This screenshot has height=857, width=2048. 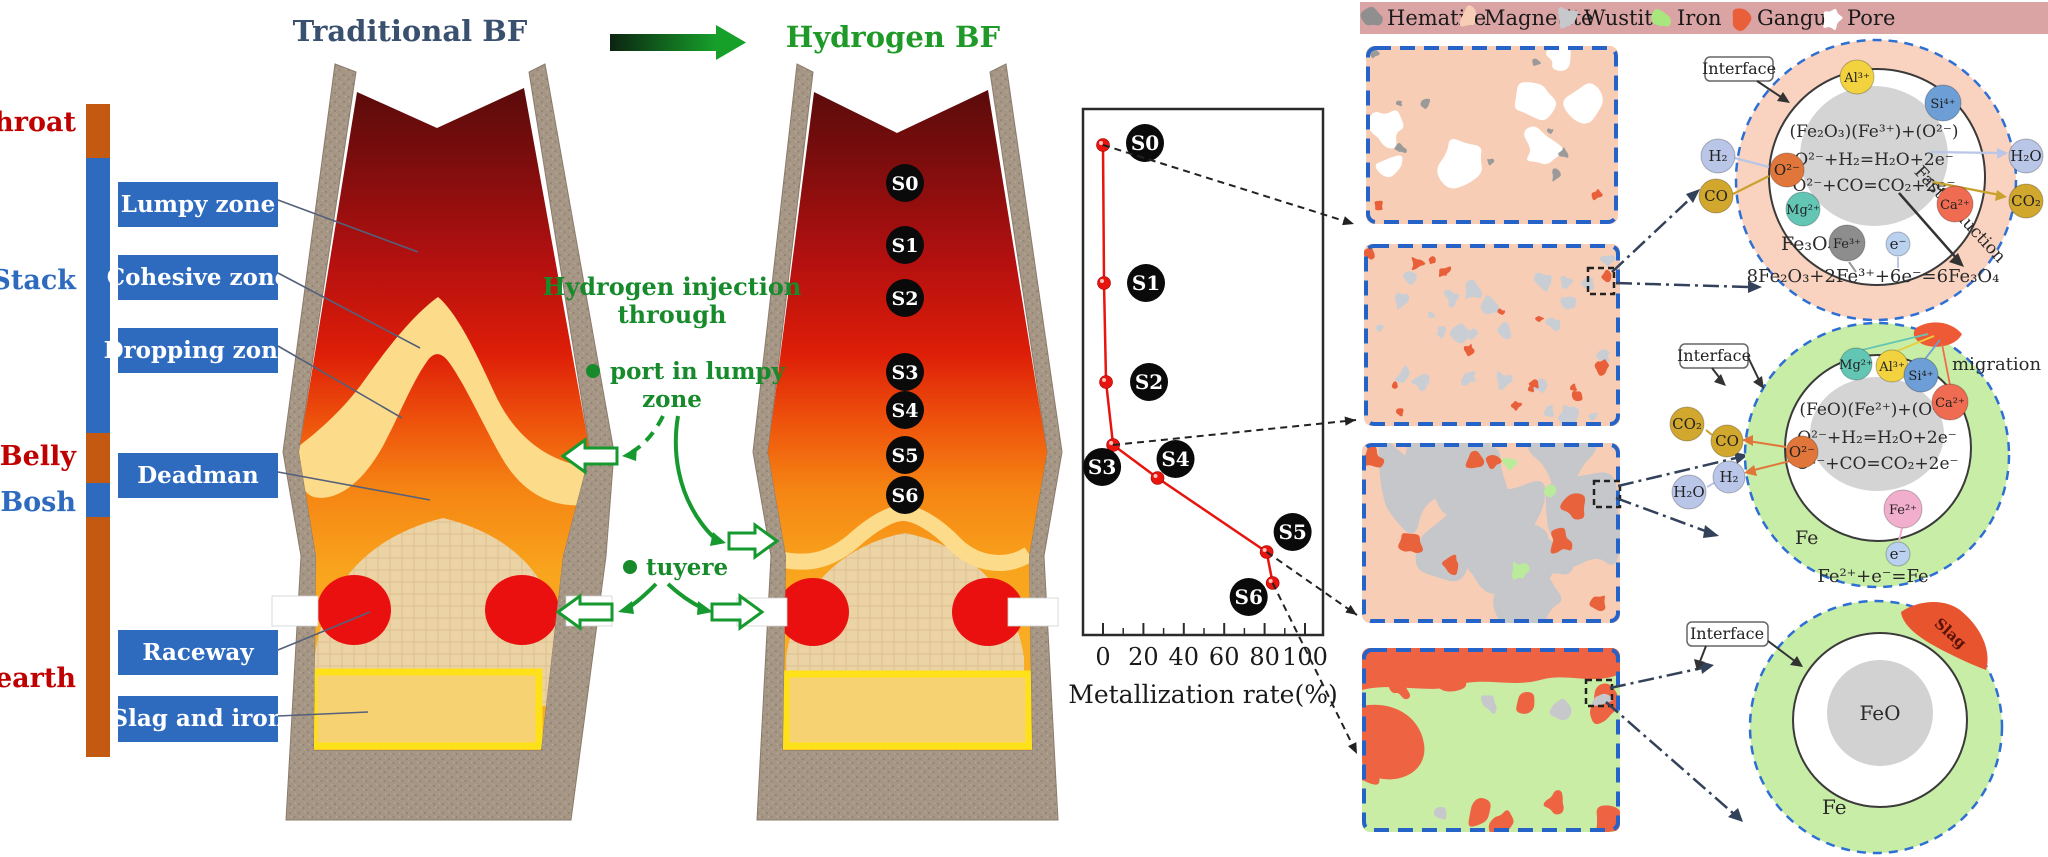 What do you see at coordinates (672, 314) in the screenshot?
I see `injection-heading-line2: through` at bounding box center [672, 314].